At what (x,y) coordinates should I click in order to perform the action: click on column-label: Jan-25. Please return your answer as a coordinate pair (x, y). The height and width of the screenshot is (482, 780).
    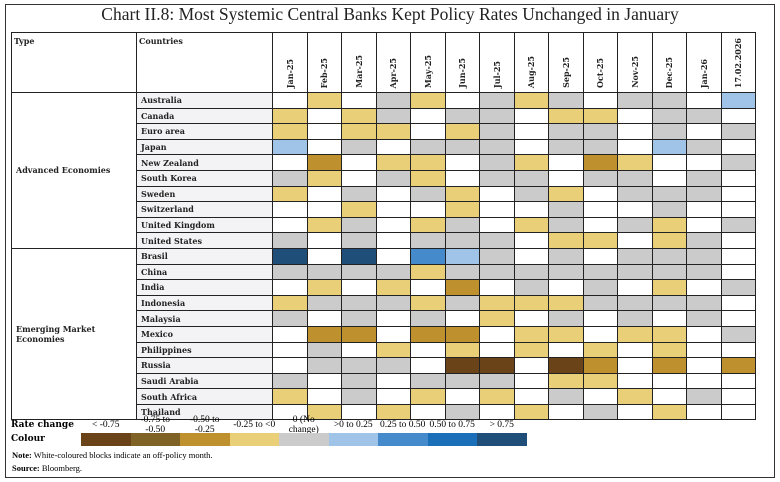
    Looking at the image, I should click on (289, 73).